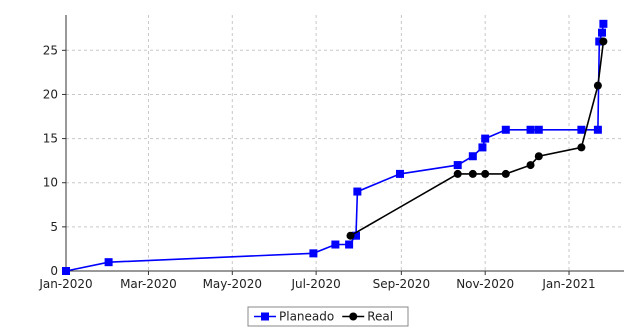 Image resolution: width=626 pixels, height=330 pixels. What do you see at coordinates (54, 271) in the screenshot?
I see `y-tick-label: 0` at bounding box center [54, 271].